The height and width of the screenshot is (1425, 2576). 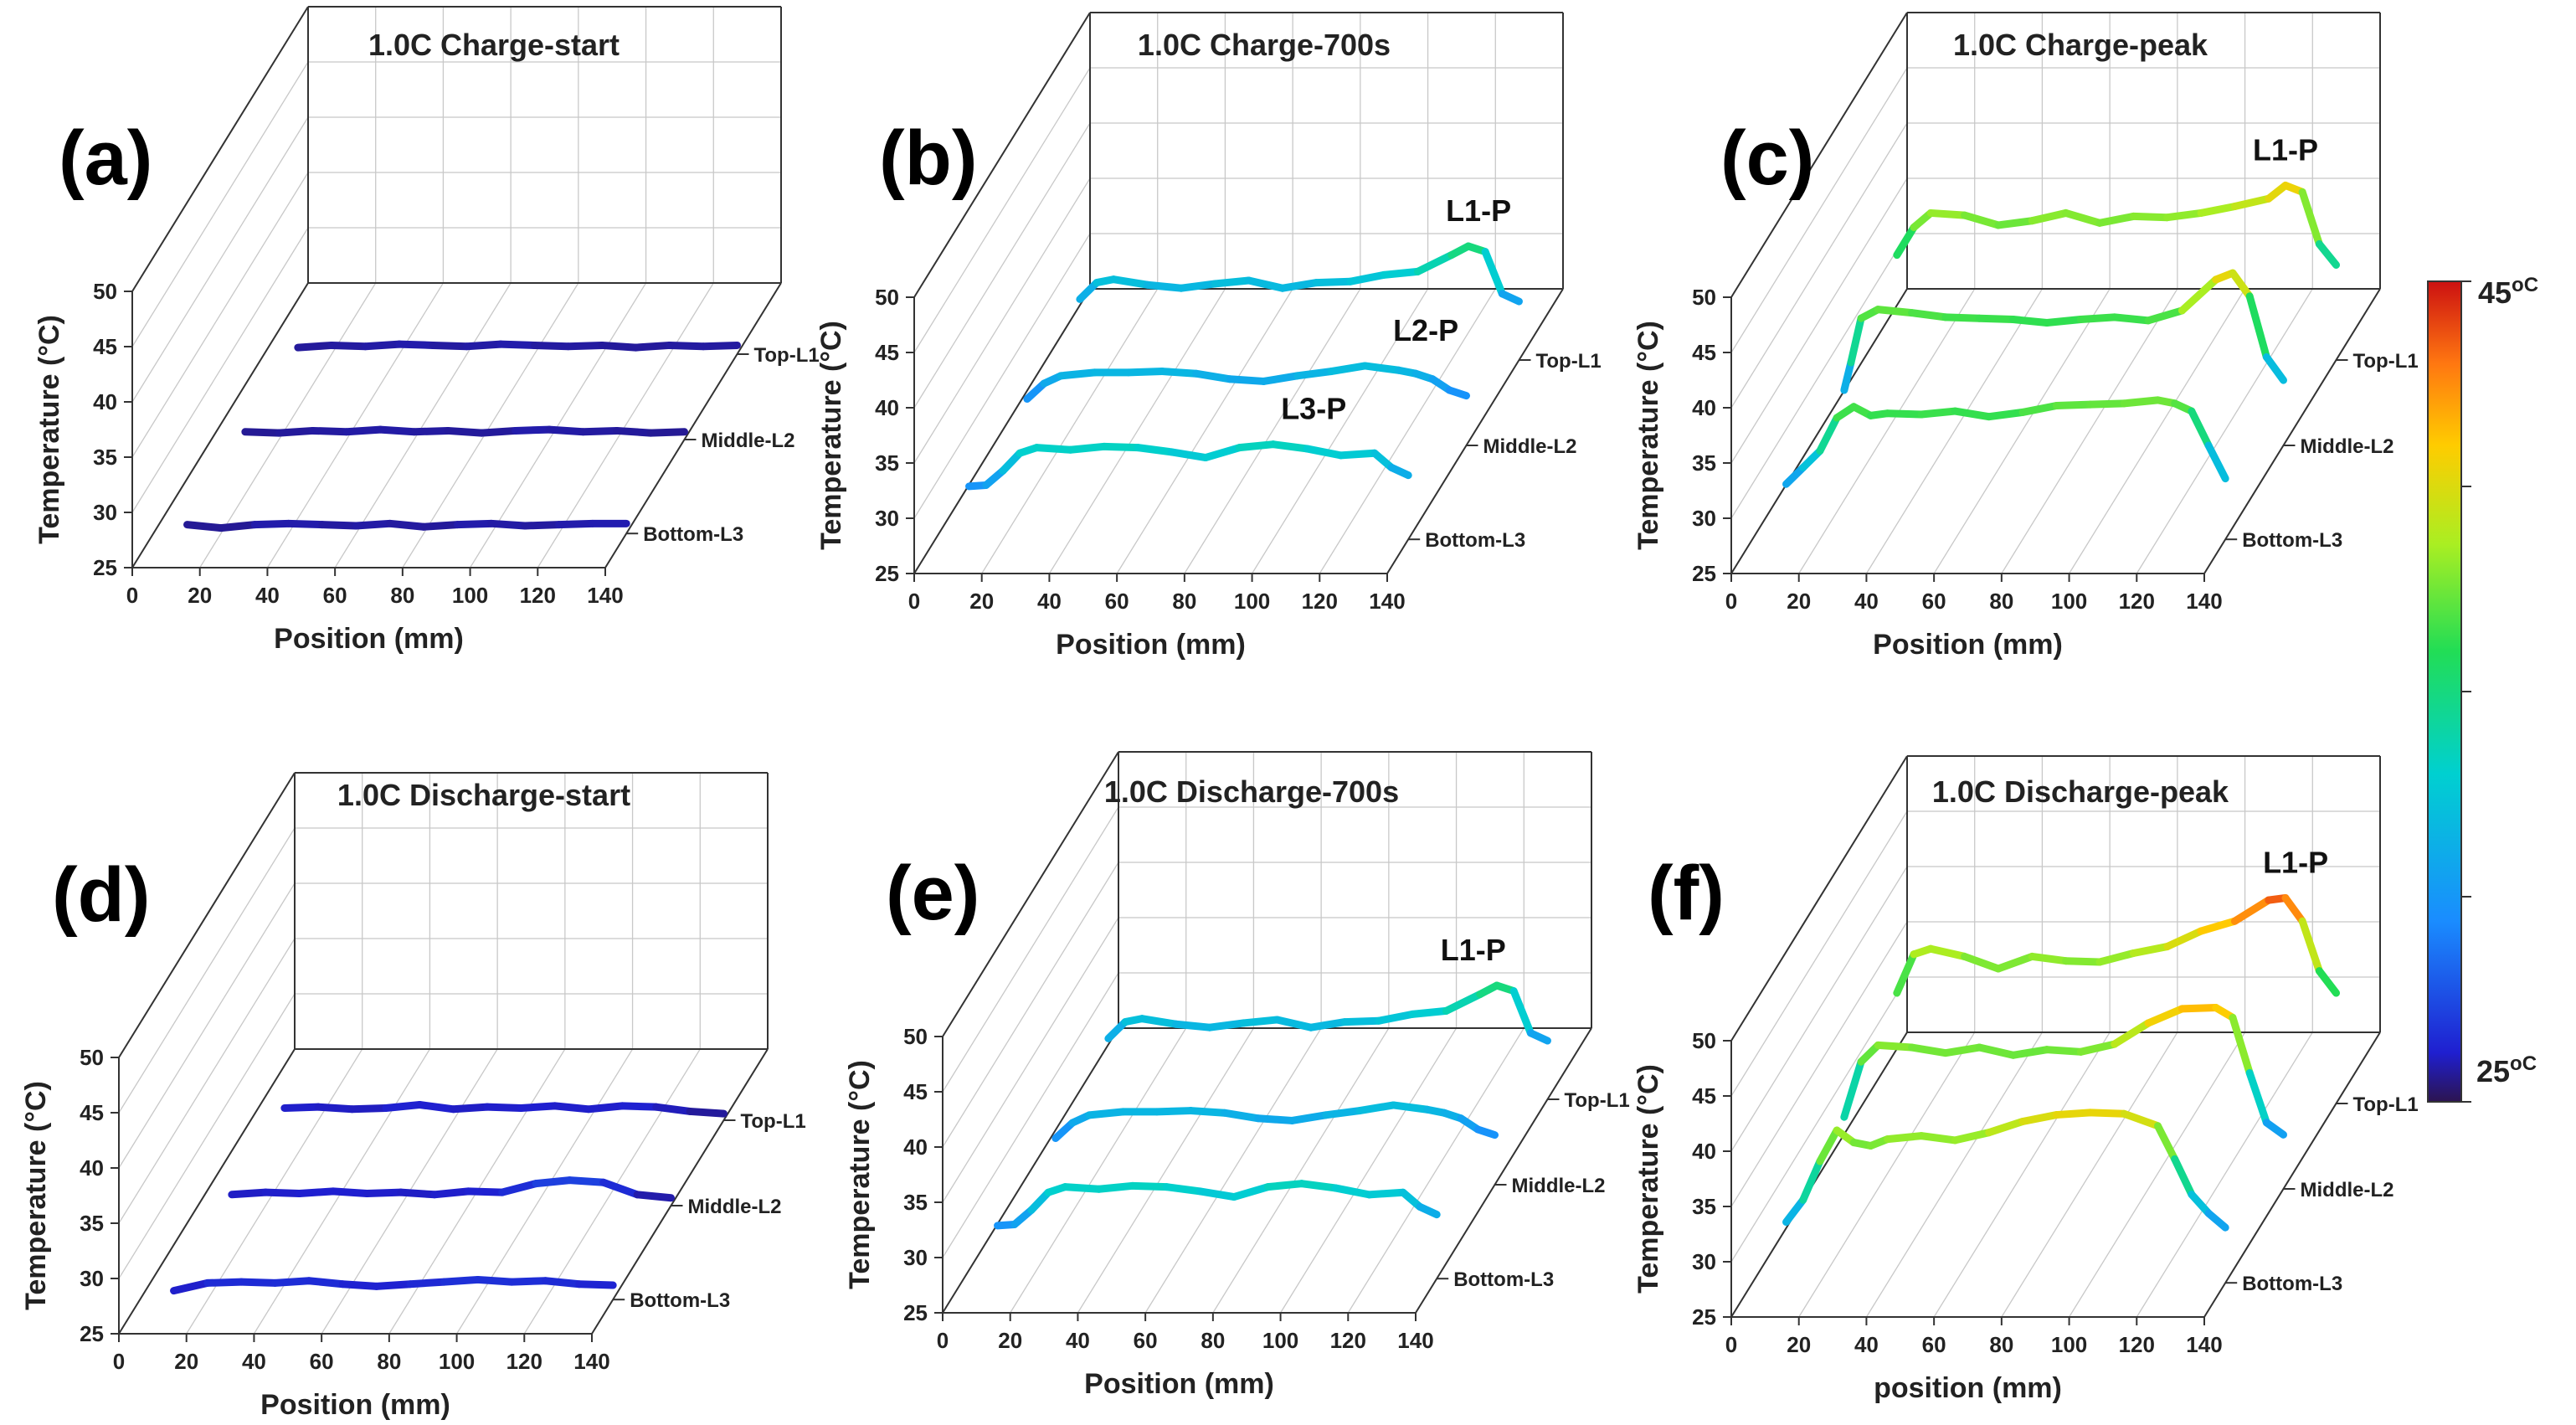 What do you see at coordinates (1767, 158) in the screenshot?
I see `panel-letter: (c)` at bounding box center [1767, 158].